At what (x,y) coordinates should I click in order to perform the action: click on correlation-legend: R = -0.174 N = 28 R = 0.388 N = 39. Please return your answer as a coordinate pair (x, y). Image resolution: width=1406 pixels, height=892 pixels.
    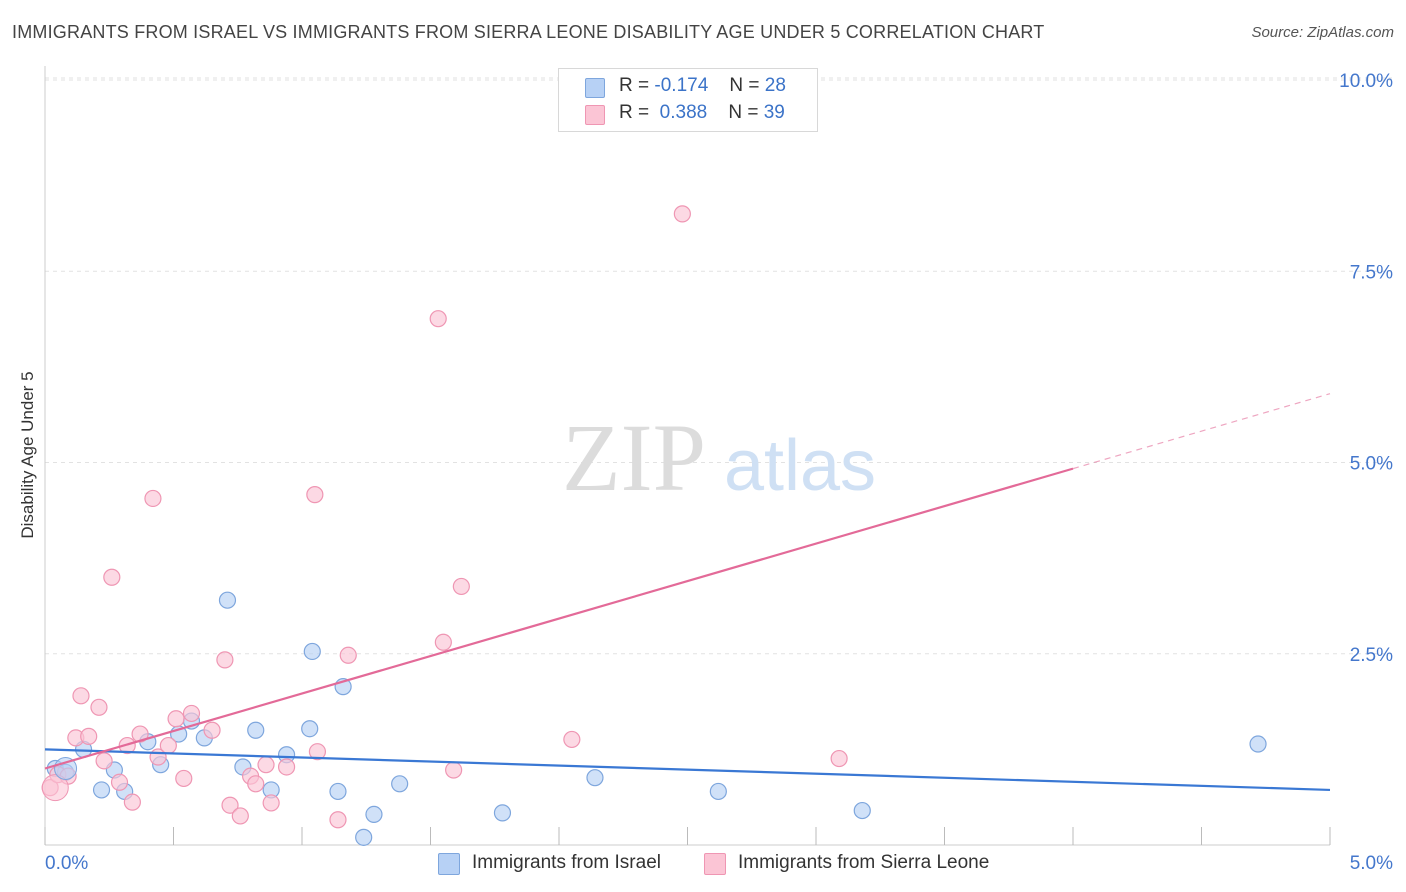
    Looking at the image, I should click on (688, 100).